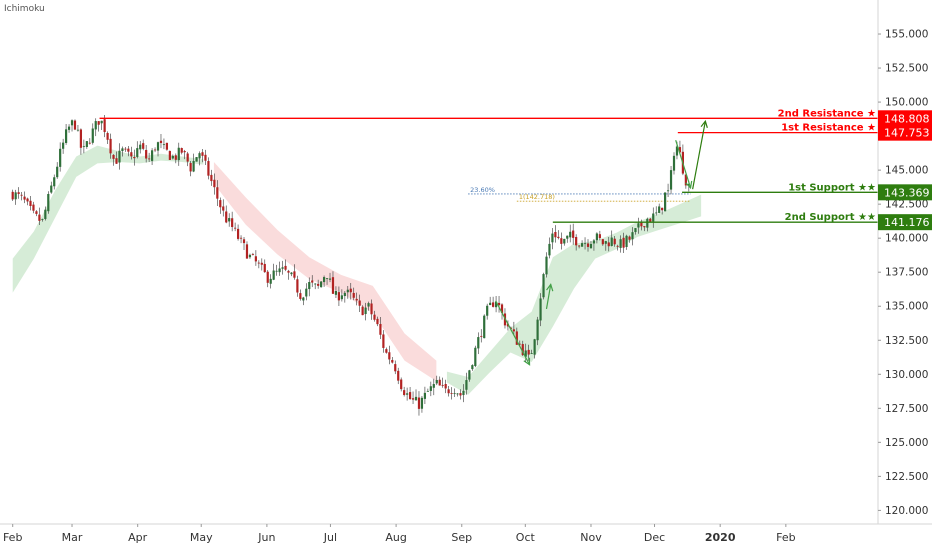 The width and height of the screenshot is (932, 550). What do you see at coordinates (906, 171) in the screenshot?
I see `y-tick-label: 145.000` at bounding box center [906, 171].